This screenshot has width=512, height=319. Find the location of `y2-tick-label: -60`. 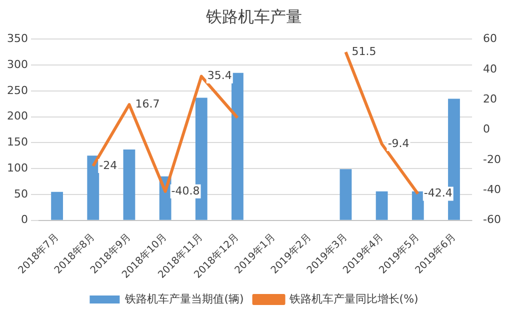

y2-tick-label: -60 is located at coordinates (492, 219).